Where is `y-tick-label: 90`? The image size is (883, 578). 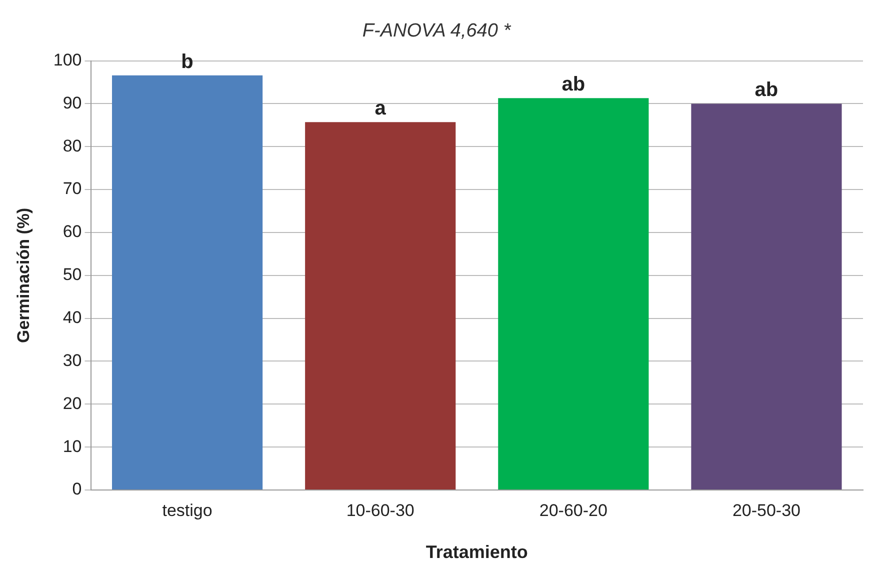 y-tick-label: 90 is located at coordinates (72, 102).